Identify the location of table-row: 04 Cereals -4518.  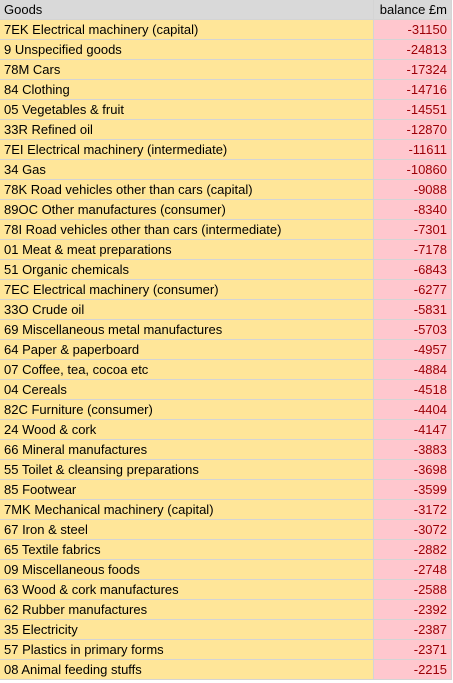
(226, 390).